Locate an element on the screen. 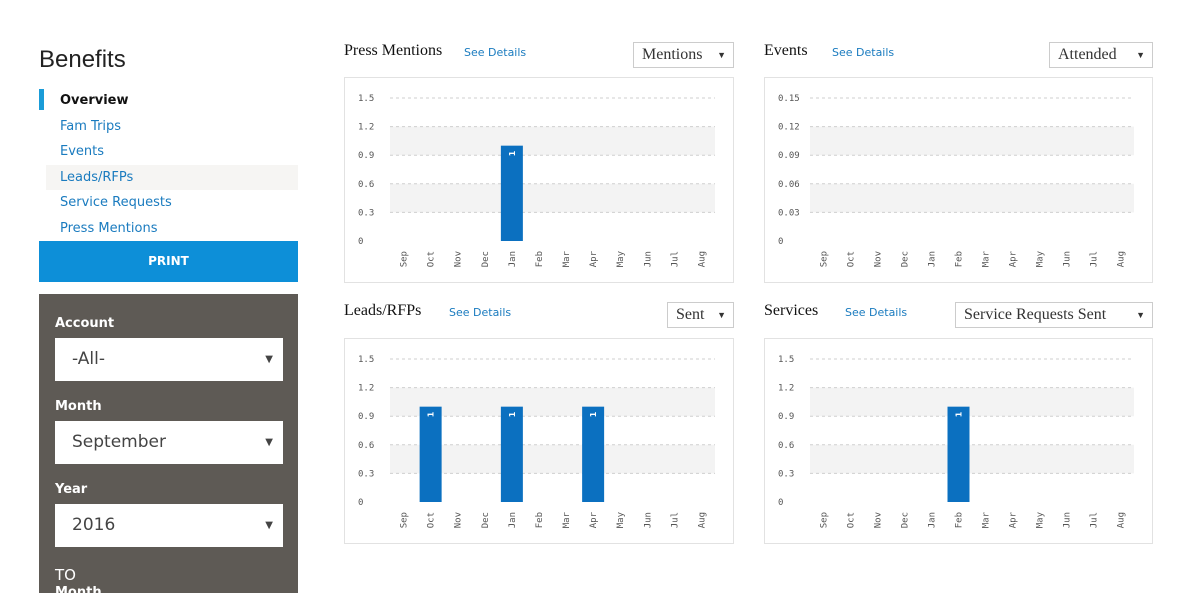  press-mentions-title: Press Mentions is located at coordinates (393, 50).